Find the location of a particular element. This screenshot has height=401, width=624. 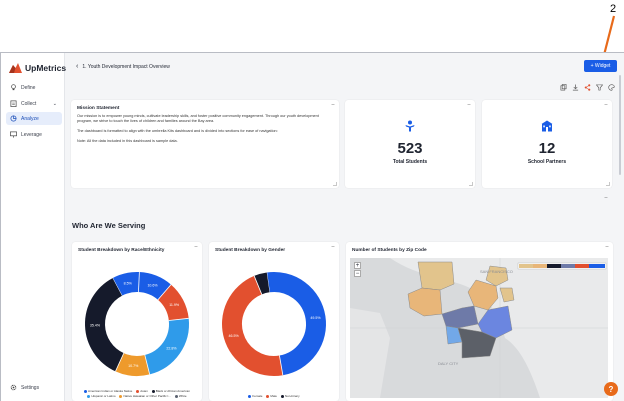

school-icon is located at coordinates (547, 126).